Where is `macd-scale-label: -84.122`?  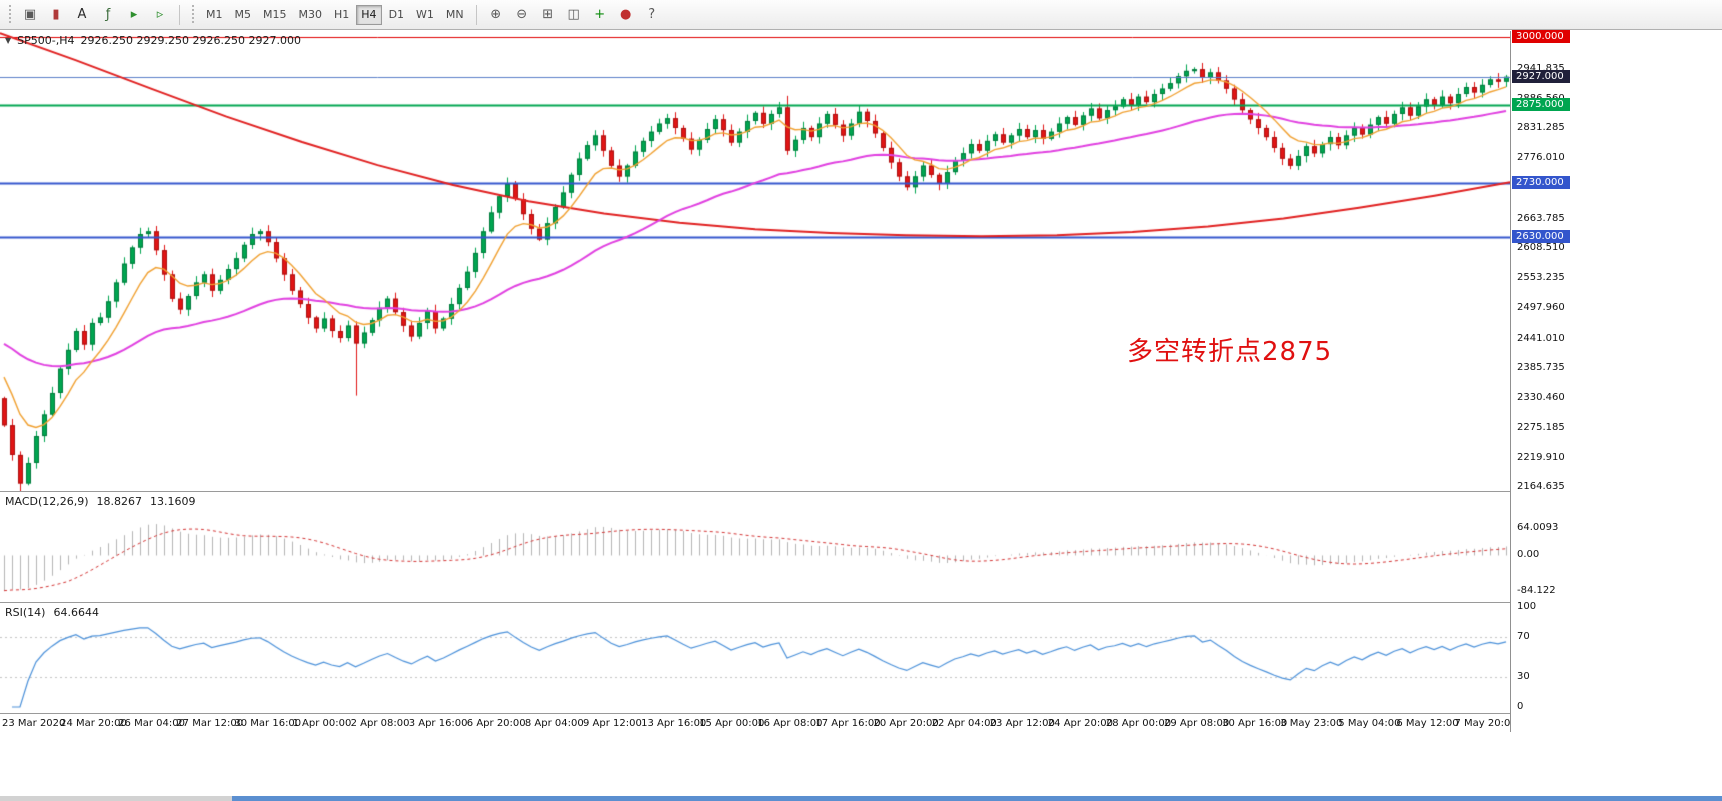 macd-scale-label: -84.122 is located at coordinates (1536, 591).